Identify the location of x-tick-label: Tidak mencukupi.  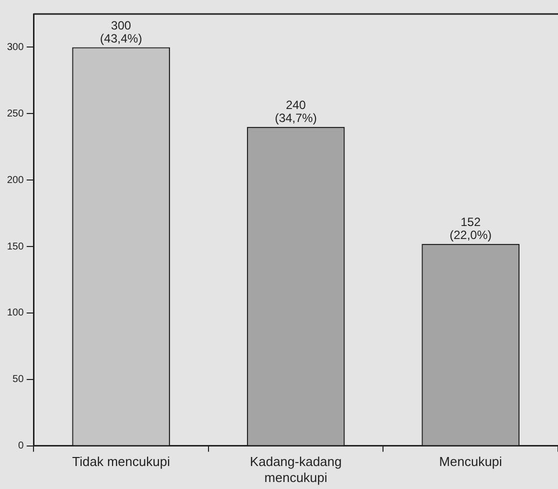
(121, 462).